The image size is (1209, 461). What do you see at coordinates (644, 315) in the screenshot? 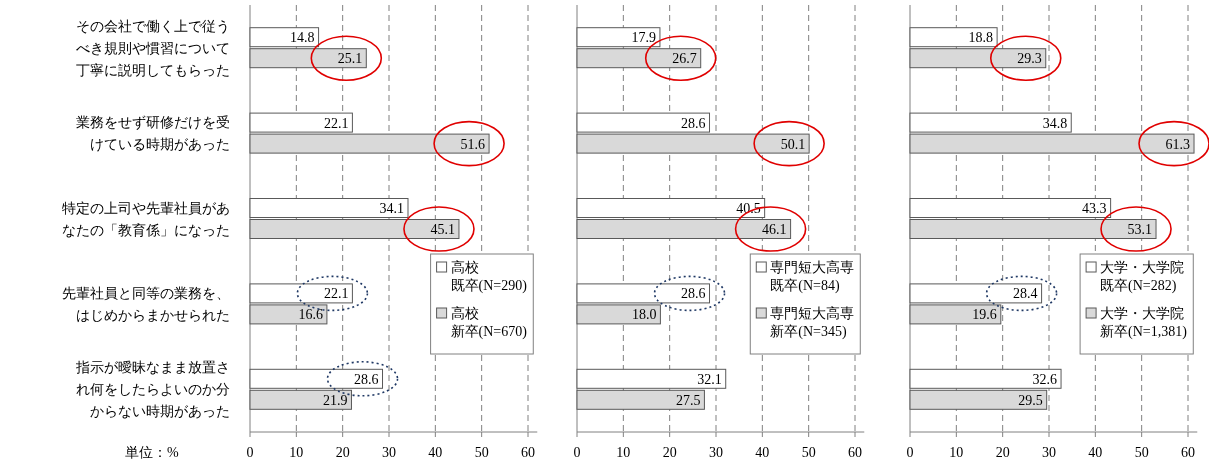
I see `data-label: 18.0` at bounding box center [644, 315].